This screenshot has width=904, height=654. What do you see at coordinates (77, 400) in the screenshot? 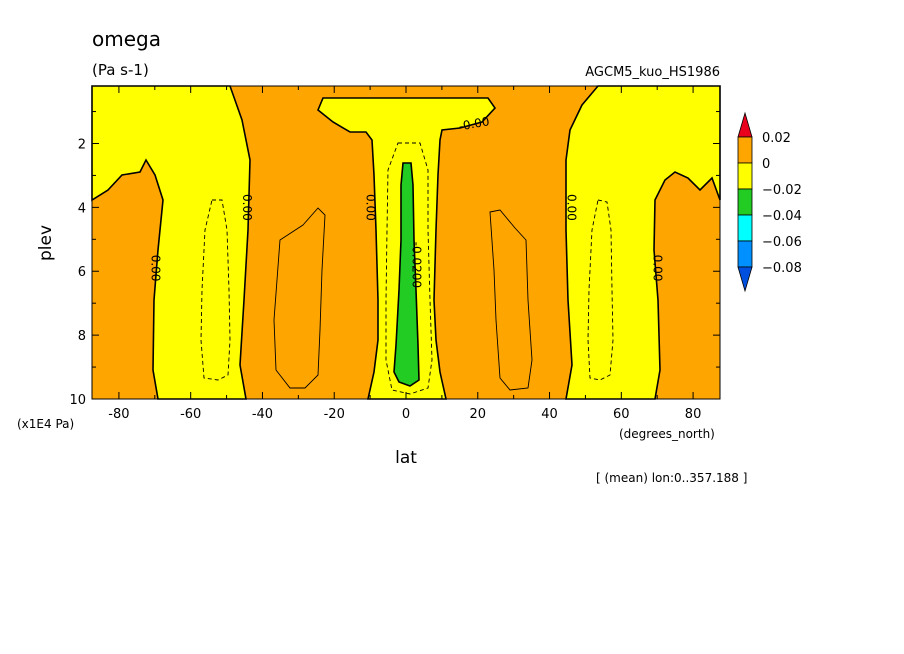
I see `y-tick-label: 10` at bounding box center [77, 400].